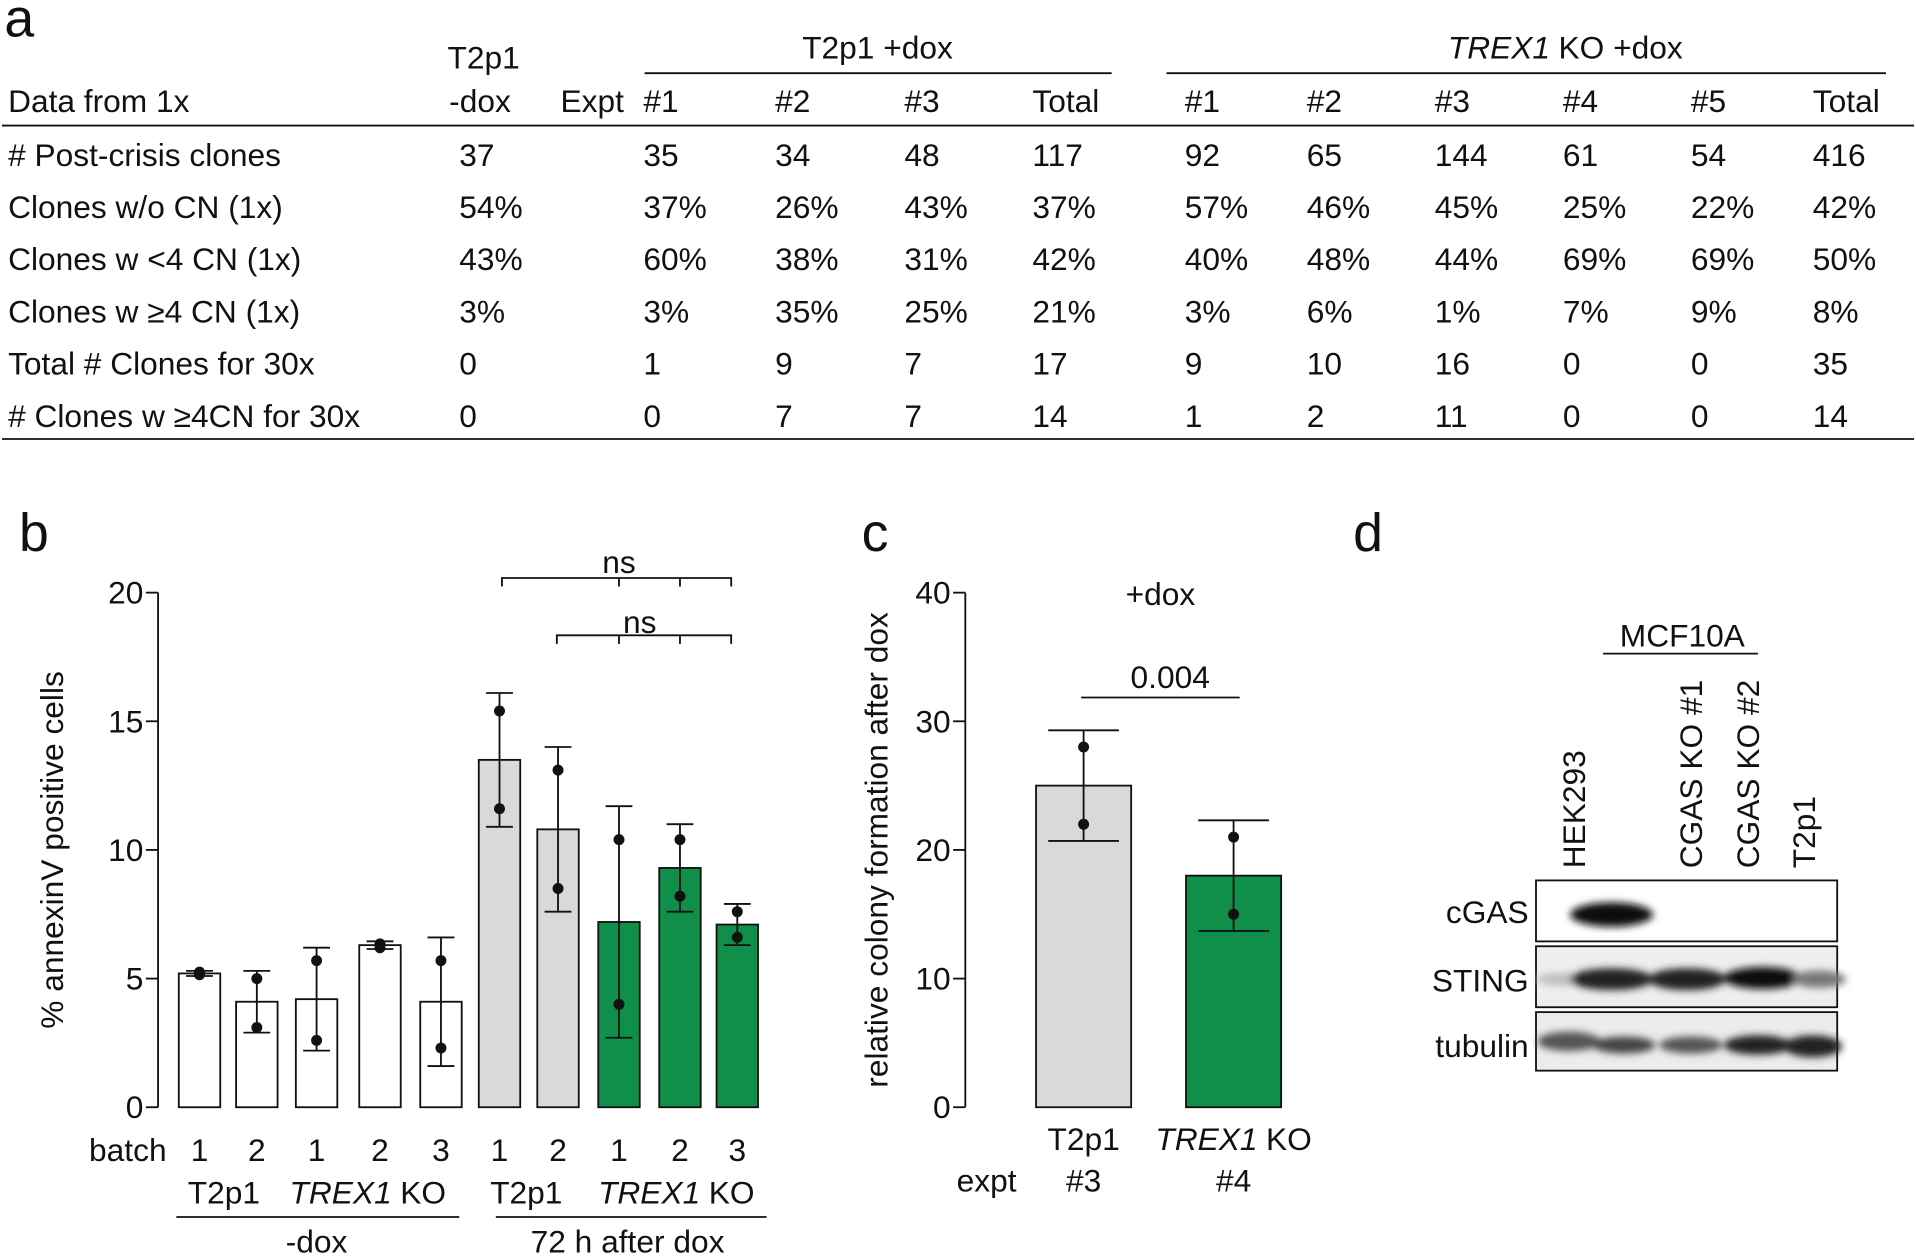  Describe the element at coordinates (1574, 809) in the screenshot. I see `lane-label: HEK293` at that location.